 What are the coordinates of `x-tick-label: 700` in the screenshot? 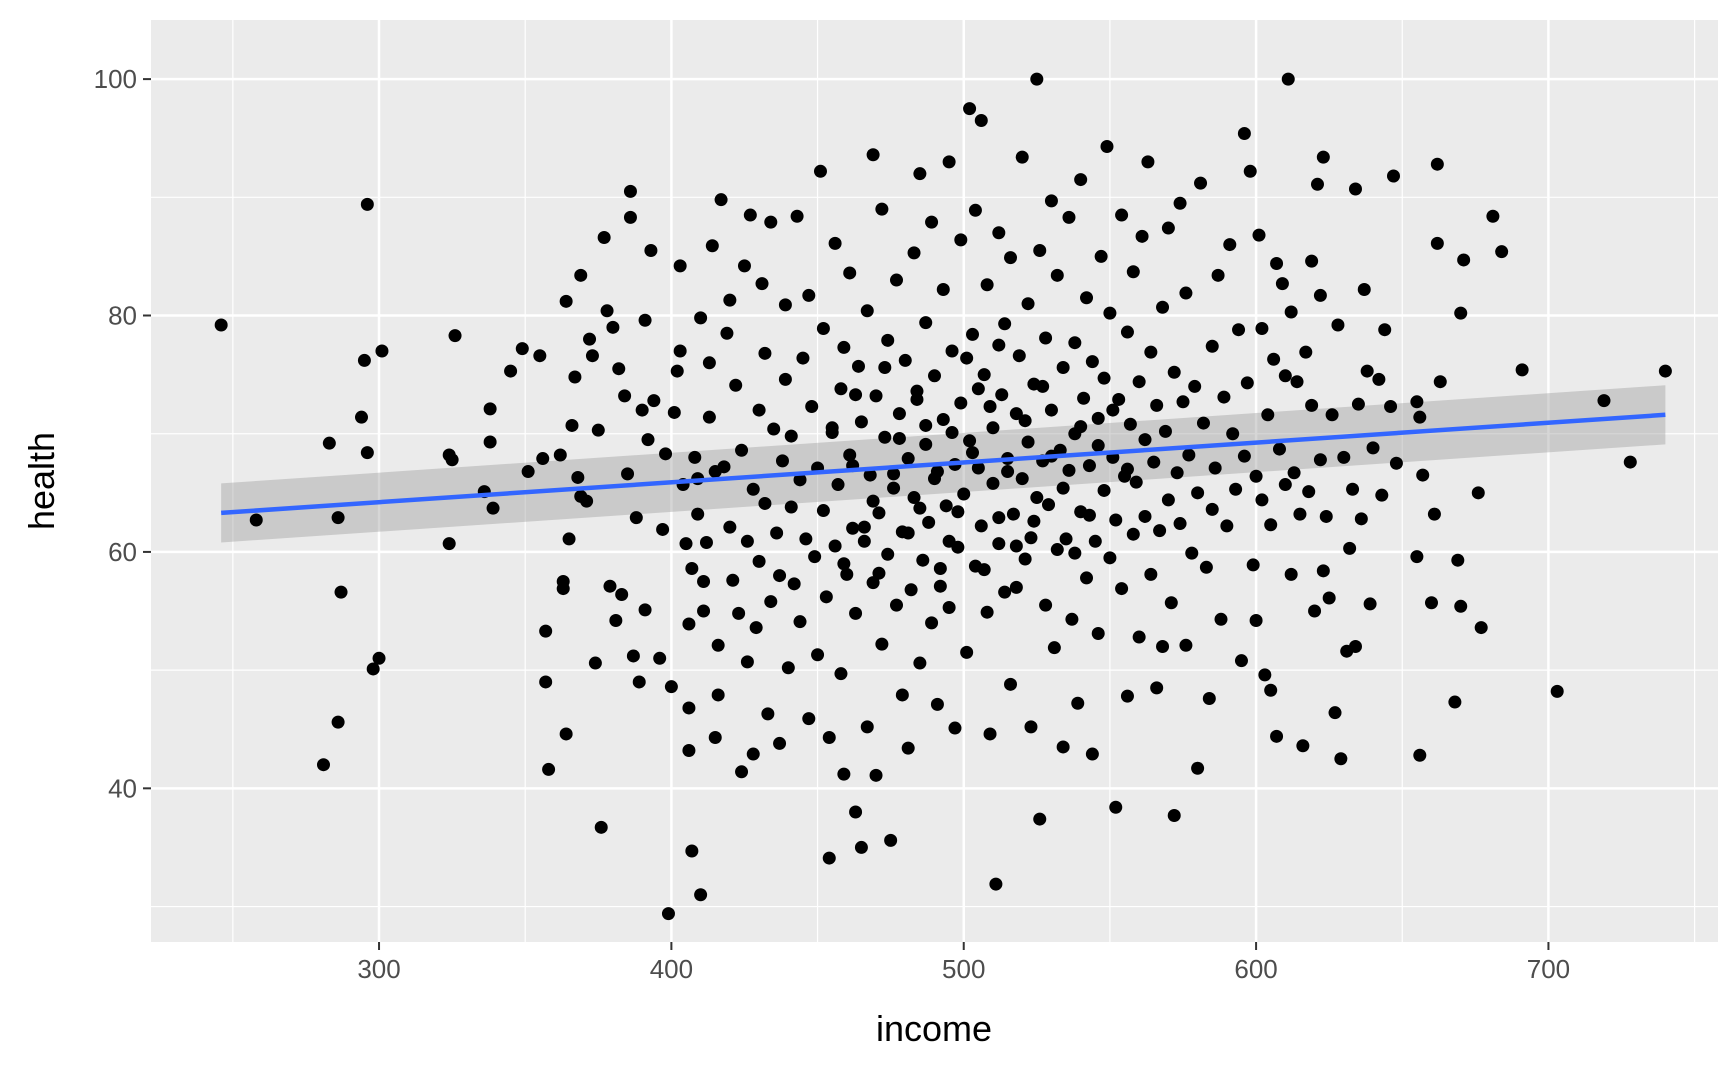 It's located at (1548, 969).